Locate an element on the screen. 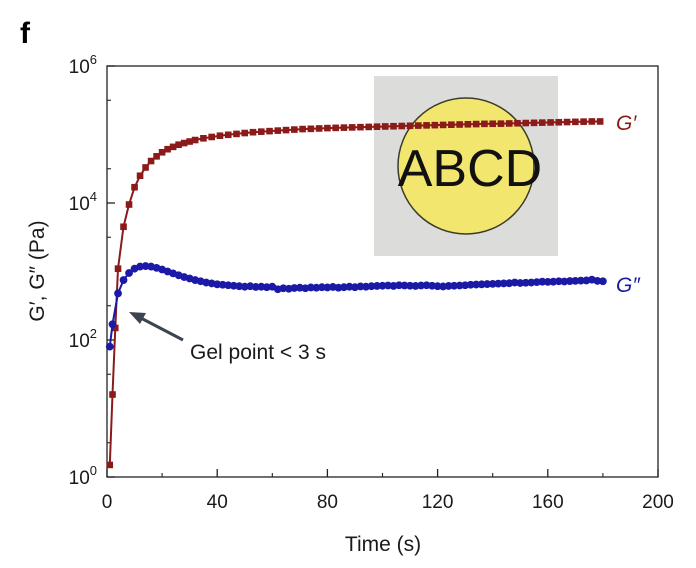  x-tick-label: 40 is located at coordinates (217, 502).